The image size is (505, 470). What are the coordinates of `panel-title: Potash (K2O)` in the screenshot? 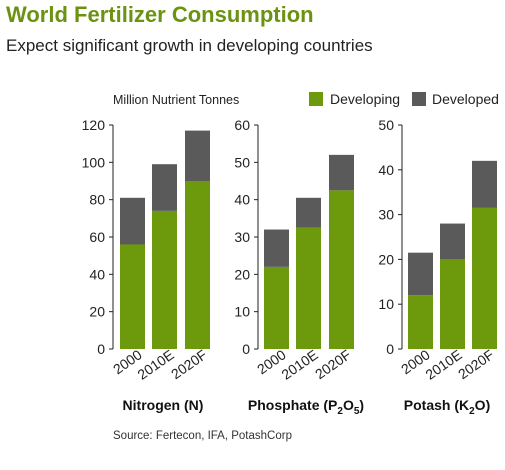 It's located at (447, 407).